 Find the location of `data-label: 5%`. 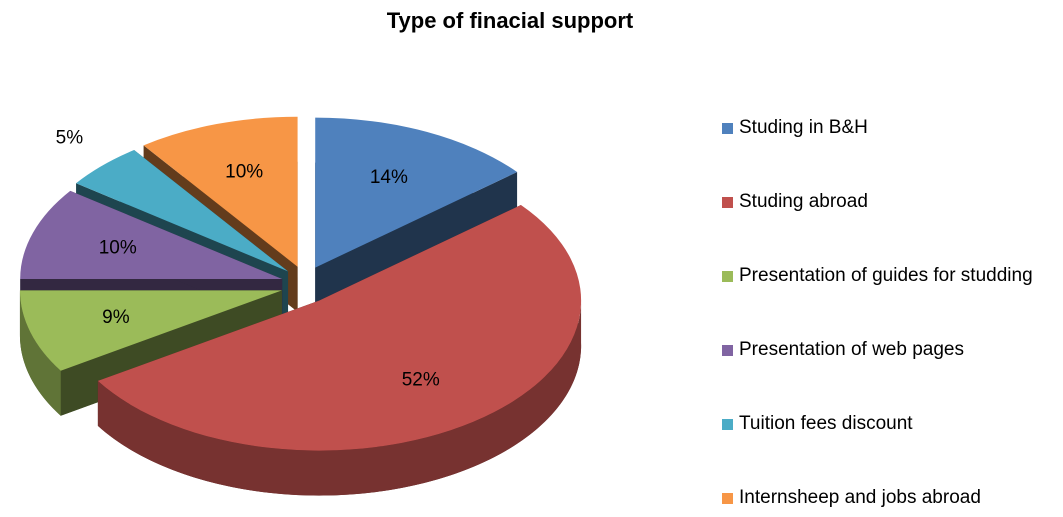

data-label: 5% is located at coordinates (70, 137).